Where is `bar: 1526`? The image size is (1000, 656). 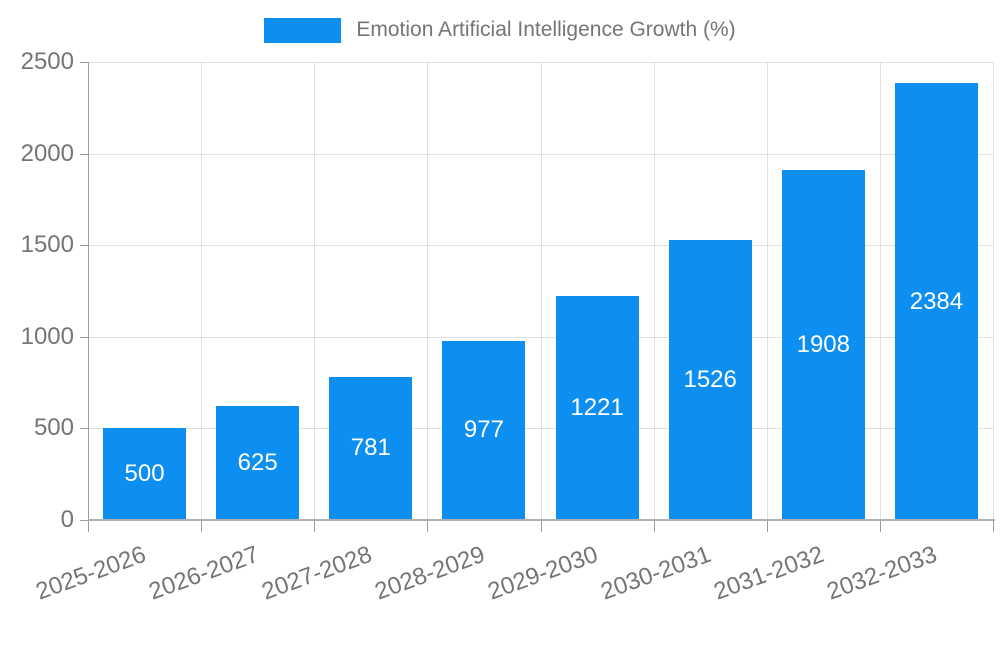 bar: 1526 is located at coordinates (710, 380).